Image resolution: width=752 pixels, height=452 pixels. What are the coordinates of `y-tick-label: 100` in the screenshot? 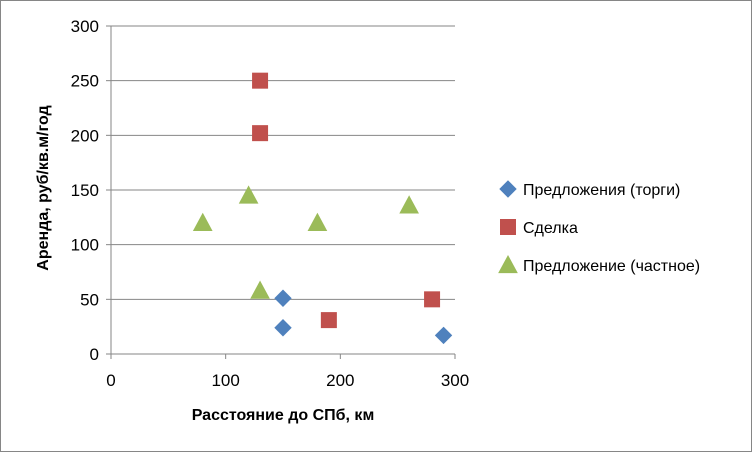 It's located at (85, 245).